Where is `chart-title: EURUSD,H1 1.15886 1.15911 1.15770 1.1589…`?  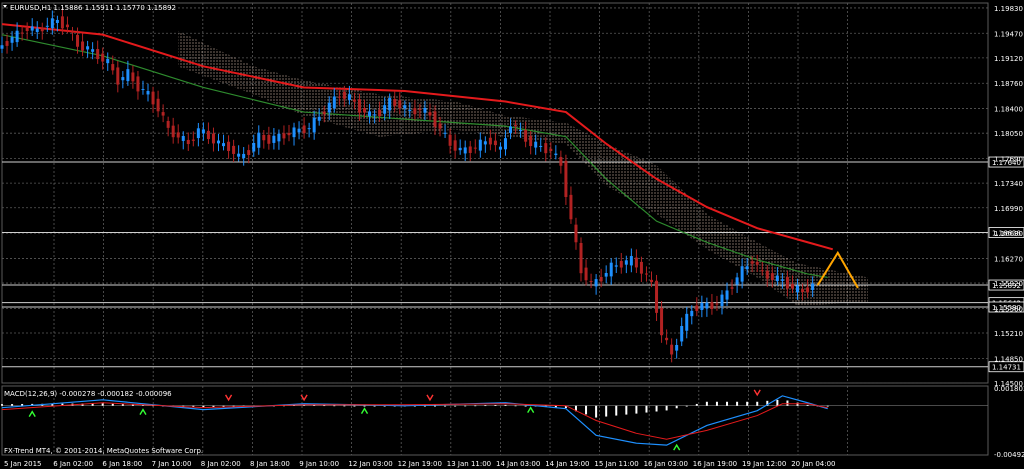 chart-title: EURUSD,H1 1.15886 1.15911 1.15770 1.1589… is located at coordinates (93, 8).